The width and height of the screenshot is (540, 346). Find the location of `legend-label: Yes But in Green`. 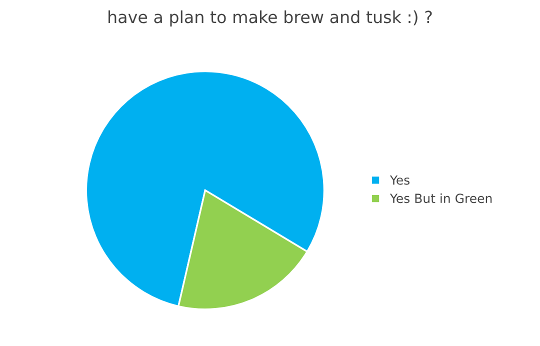

legend-label: Yes But in Green is located at coordinates (441, 198).